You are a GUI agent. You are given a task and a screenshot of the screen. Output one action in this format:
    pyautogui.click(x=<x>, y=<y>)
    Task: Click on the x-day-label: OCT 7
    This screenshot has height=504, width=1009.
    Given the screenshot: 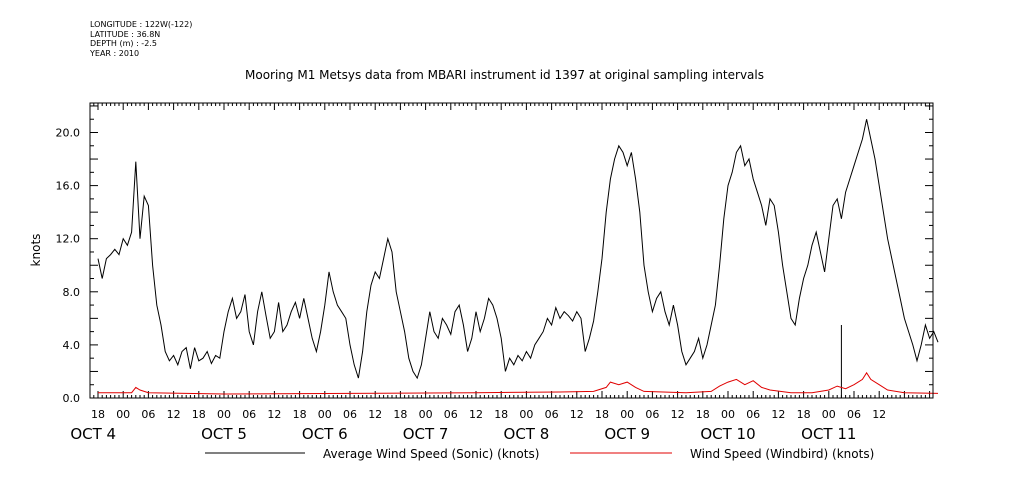 What is the action you would take?
    pyautogui.click(x=426, y=434)
    